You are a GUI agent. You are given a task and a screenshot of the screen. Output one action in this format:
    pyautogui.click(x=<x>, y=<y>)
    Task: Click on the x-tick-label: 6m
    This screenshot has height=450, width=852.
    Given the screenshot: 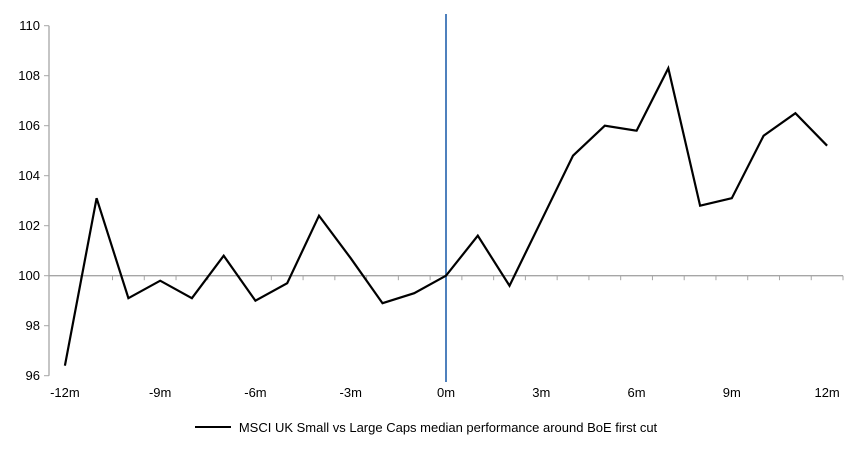 What is the action you would take?
    pyautogui.click(x=637, y=392)
    